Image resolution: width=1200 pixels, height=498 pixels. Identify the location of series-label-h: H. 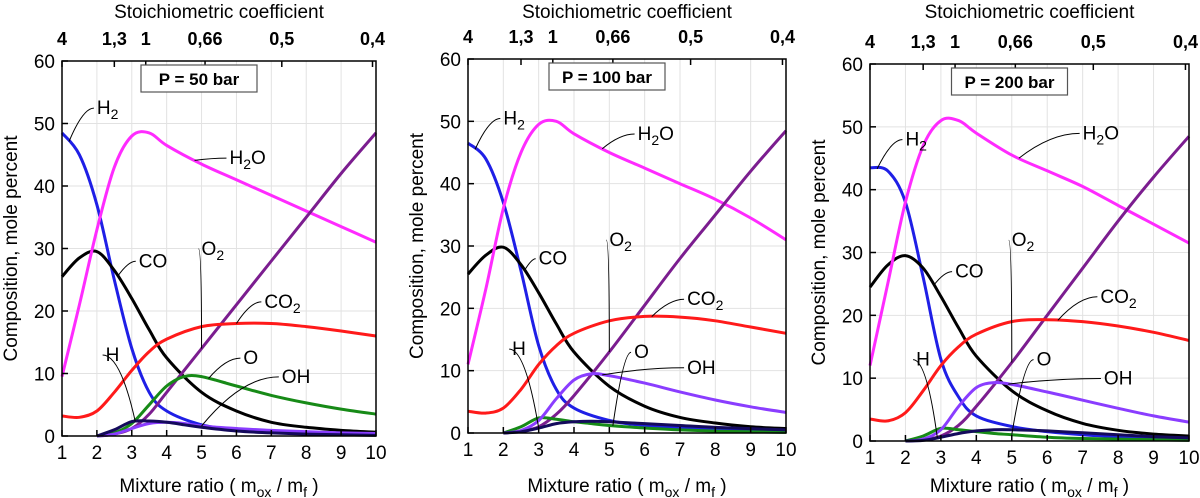
(923, 360).